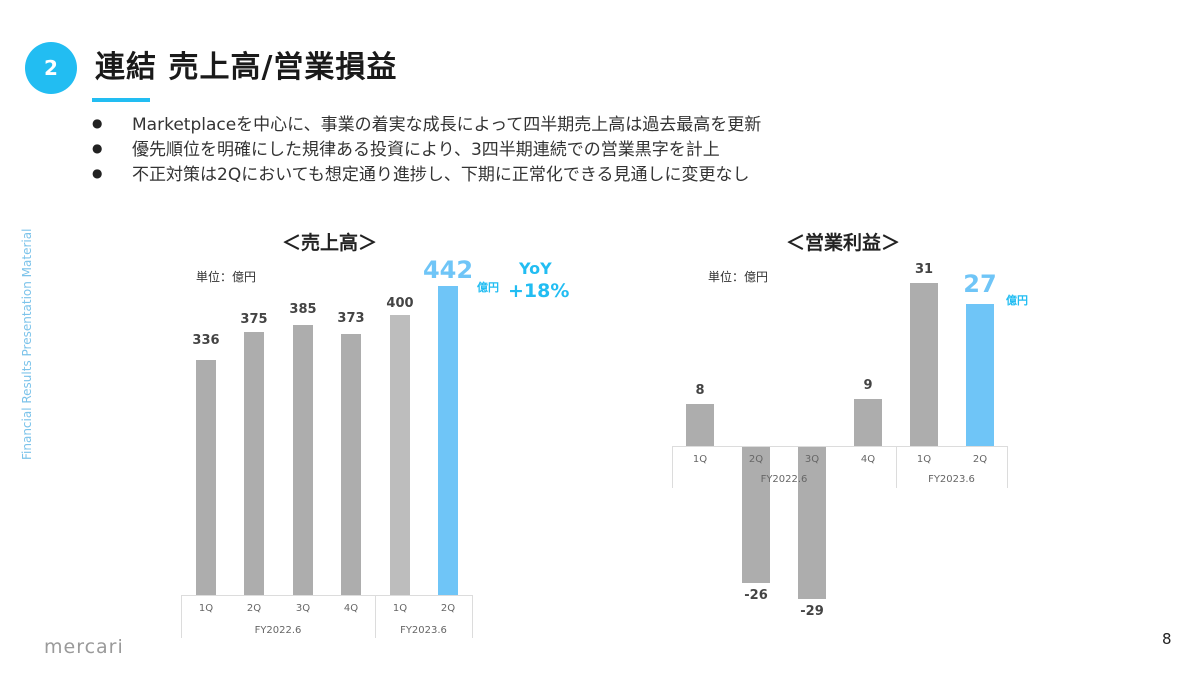 The image size is (1200, 673). What do you see at coordinates (535, 268) in the screenshot?
I see `yoy-label: YoY` at bounding box center [535, 268].